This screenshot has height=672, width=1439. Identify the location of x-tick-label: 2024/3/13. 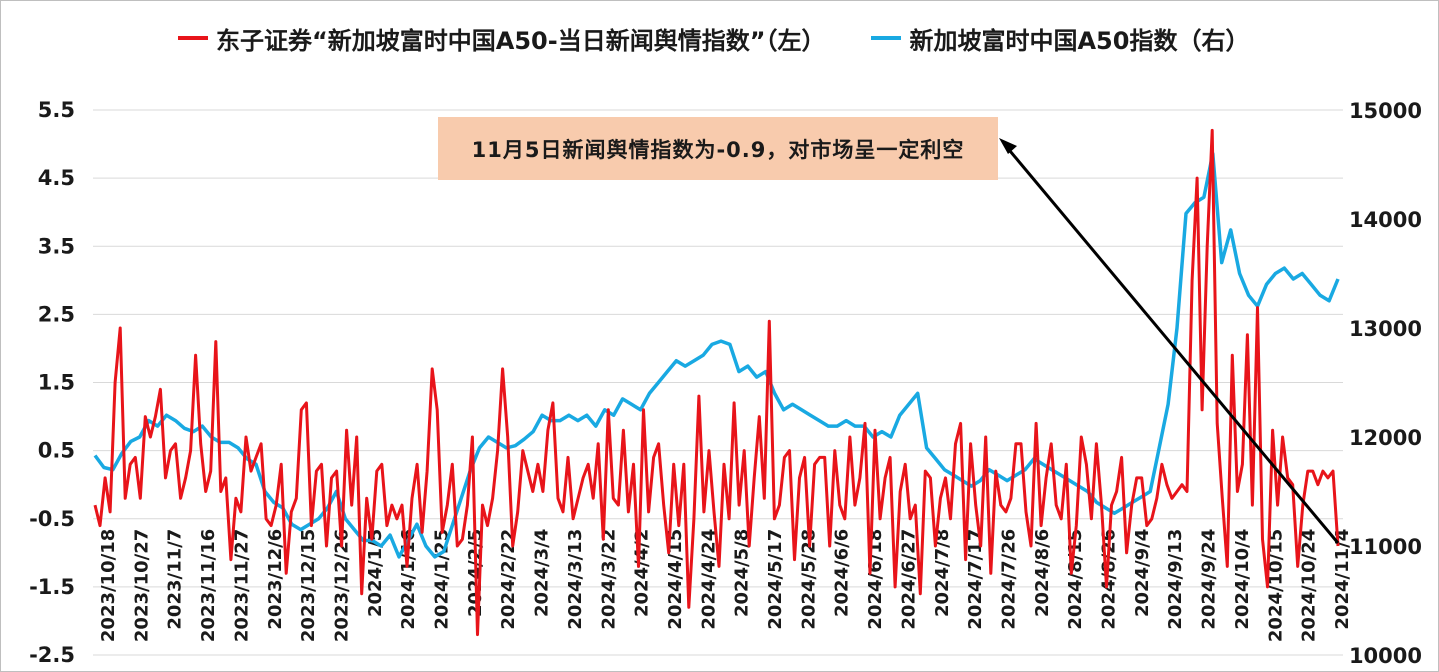
(575, 579).